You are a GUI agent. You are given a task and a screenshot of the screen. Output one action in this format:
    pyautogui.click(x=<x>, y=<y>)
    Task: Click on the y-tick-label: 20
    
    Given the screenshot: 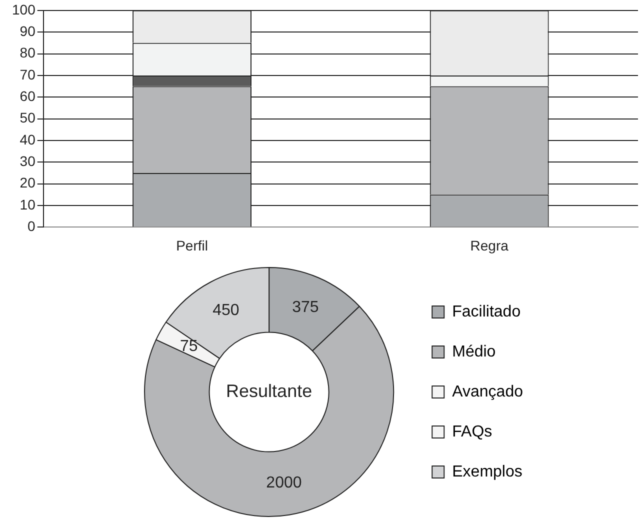 What is the action you would take?
    pyautogui.click(x=28, y=182)
    